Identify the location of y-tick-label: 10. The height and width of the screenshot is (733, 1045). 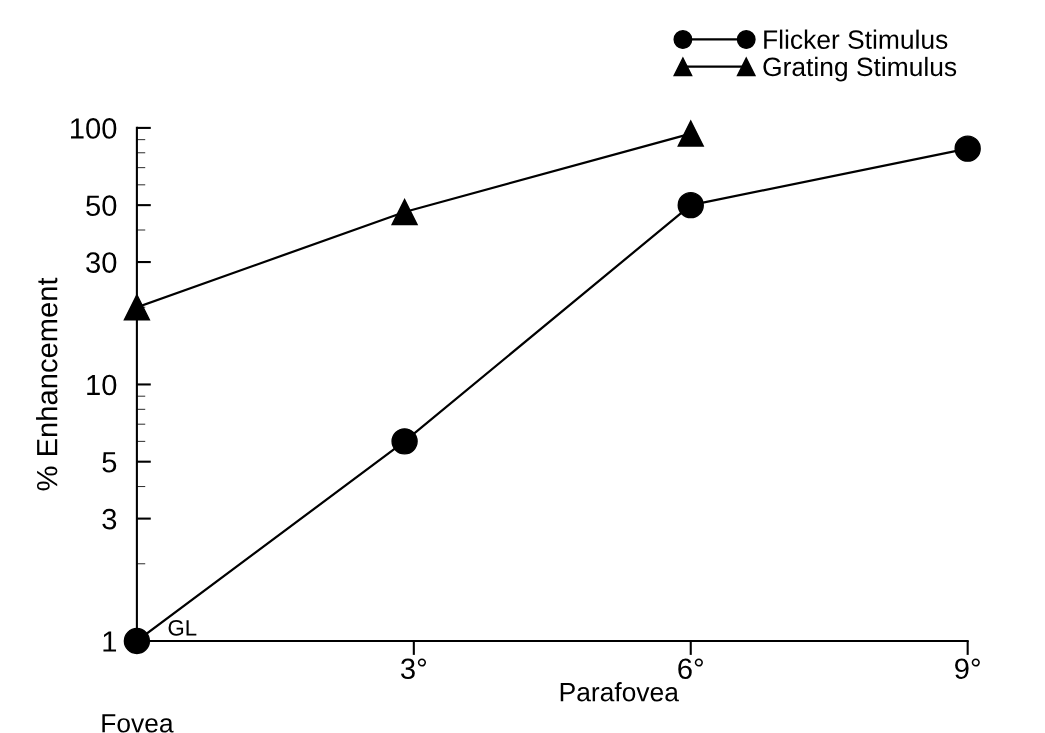
(102, 385).